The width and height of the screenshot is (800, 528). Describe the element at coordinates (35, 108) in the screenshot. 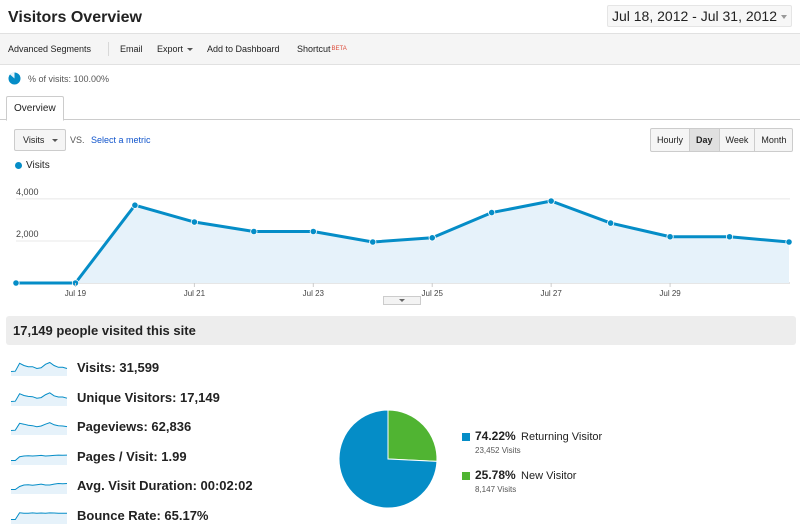

I see `tab-overview: Overview` at that location.